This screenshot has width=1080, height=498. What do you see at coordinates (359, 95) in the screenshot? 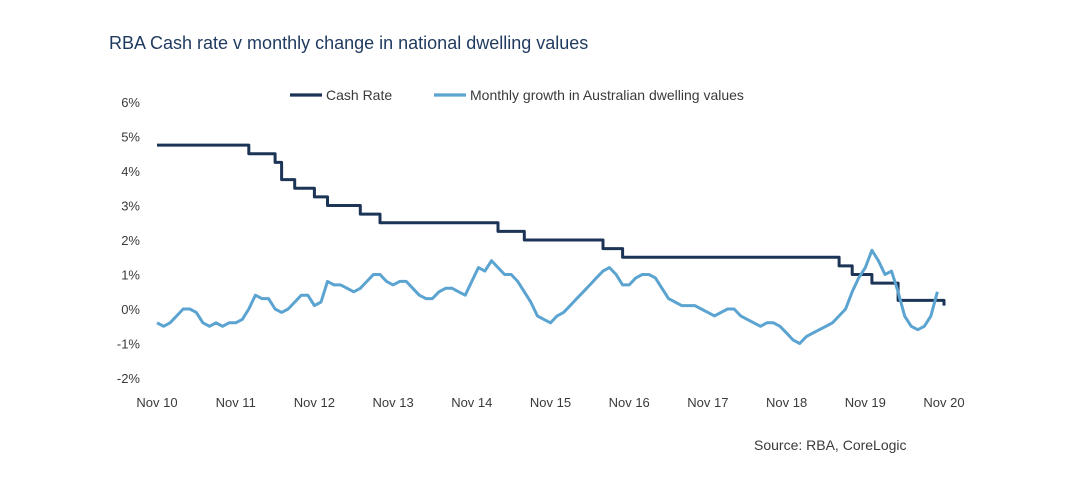
I see `legend-label-cash-rate: Cash Rate` at bounding box center [359, 95].